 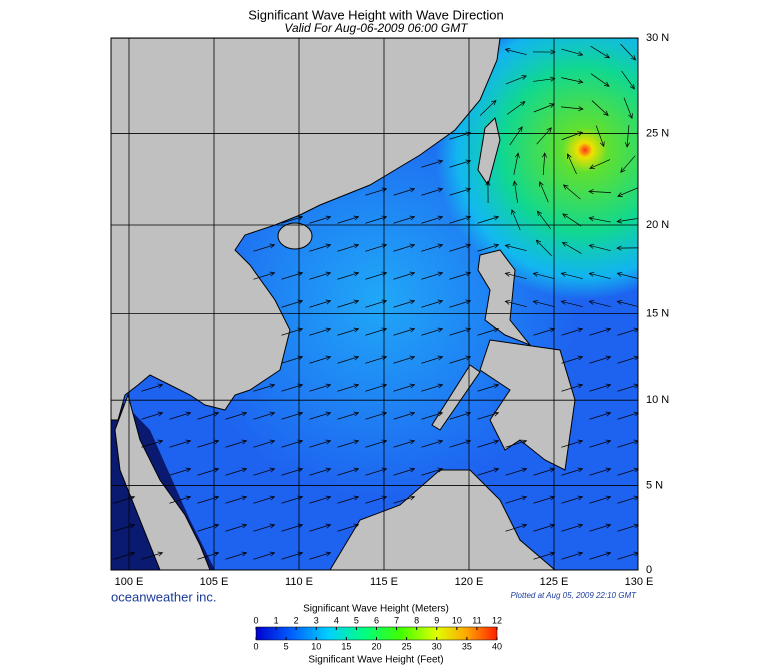 What do you see at coordinates (457, 620) in the screenshot?
I see `colorbar-meters-label: 10` at bounding box center [457, 620].